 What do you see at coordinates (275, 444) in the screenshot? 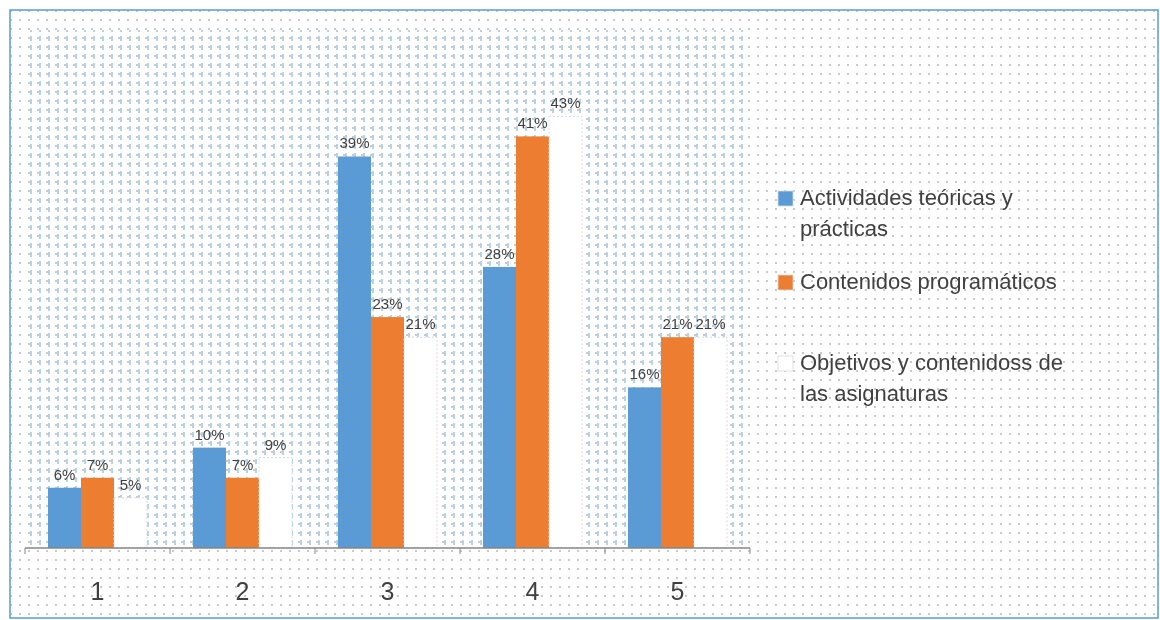
I see `data-label: 9%` at bounding box center [275, 444].